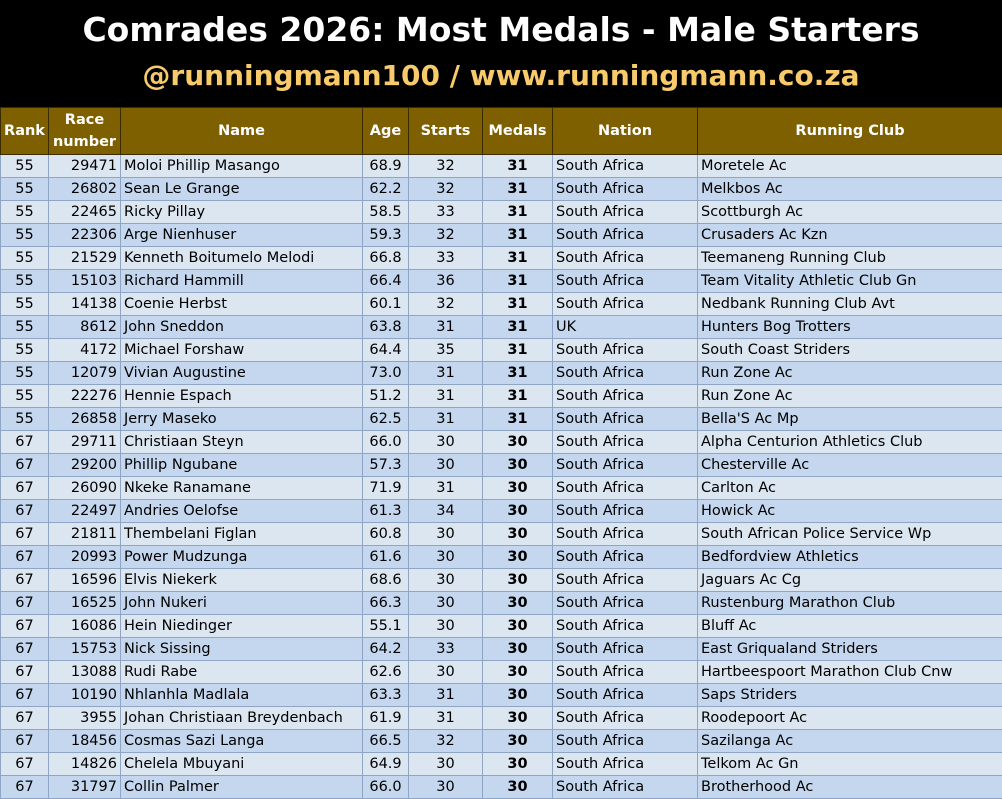  I want to click on column-header: Rank, so click(24, 131).